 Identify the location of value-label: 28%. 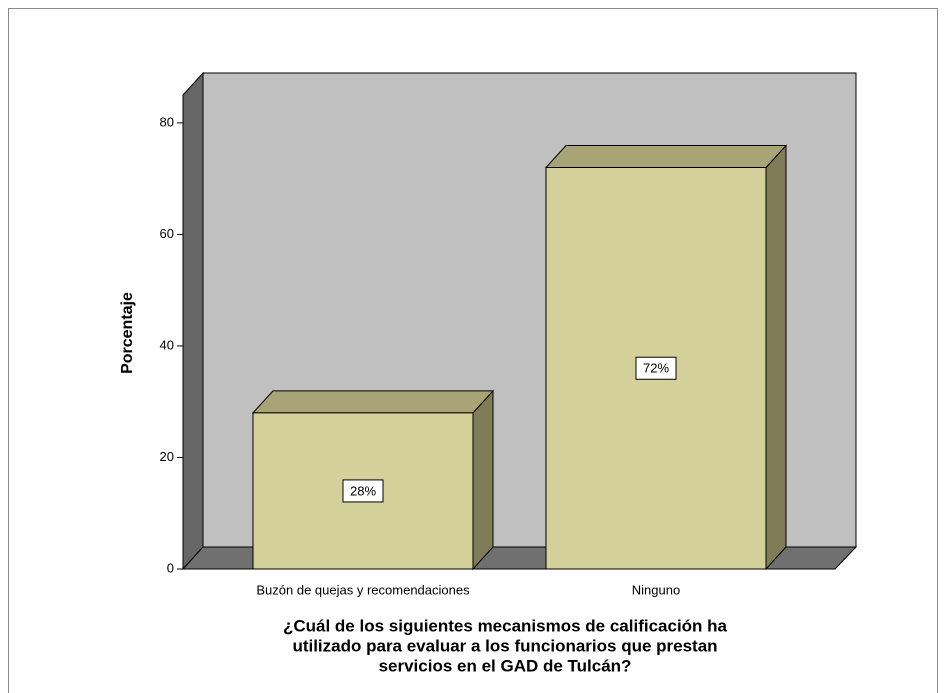
(363, 490).